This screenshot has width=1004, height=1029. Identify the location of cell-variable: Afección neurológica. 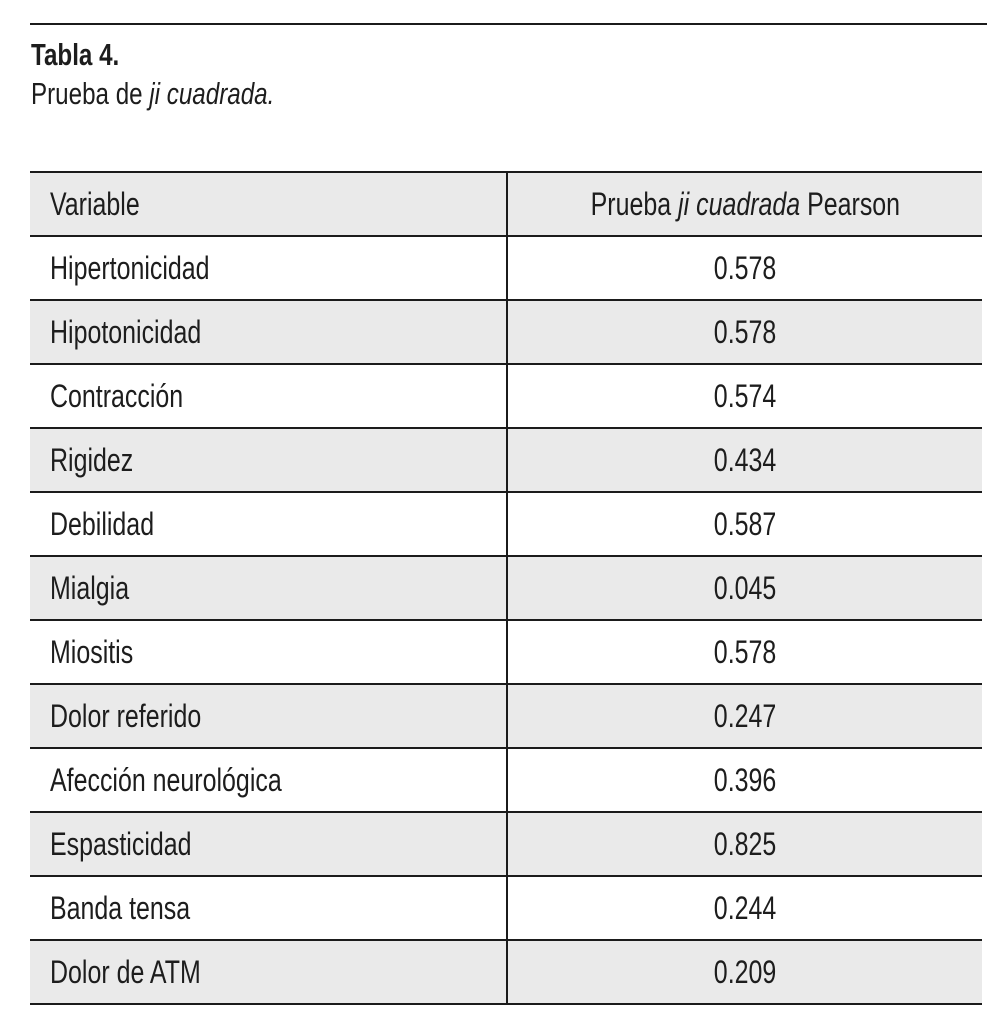
(269, 780).